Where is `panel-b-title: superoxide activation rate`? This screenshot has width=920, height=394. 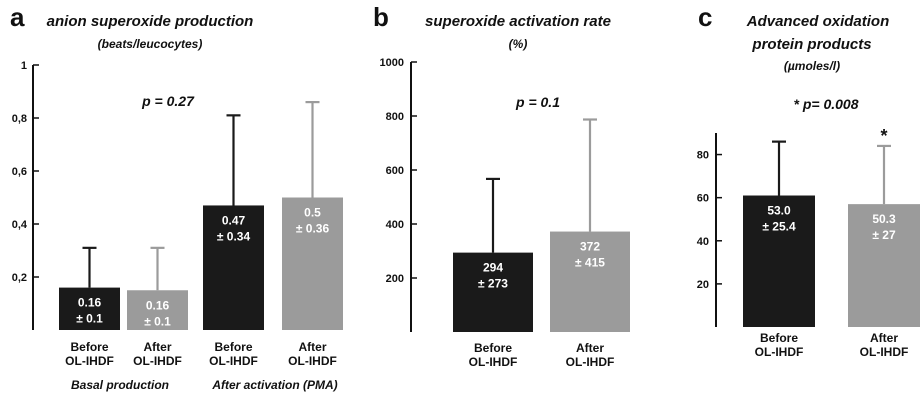 panel-b-title: superoxide activation rate is located at coordinates (518, 21).